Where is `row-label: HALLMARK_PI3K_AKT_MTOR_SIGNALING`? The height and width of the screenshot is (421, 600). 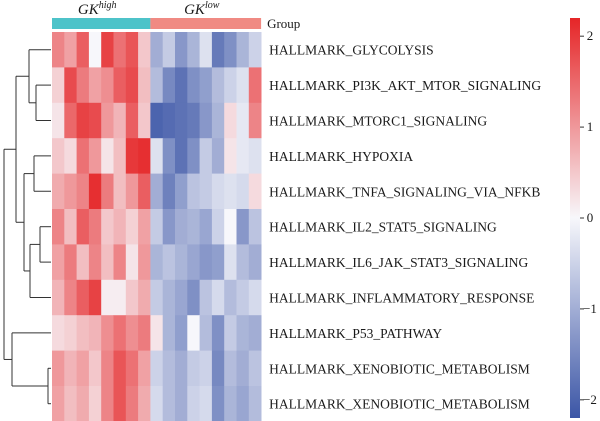
row-label: HALLMARK_PI3K_AKT_MTOR_SIGNALING is located at coordinates (405, 85).